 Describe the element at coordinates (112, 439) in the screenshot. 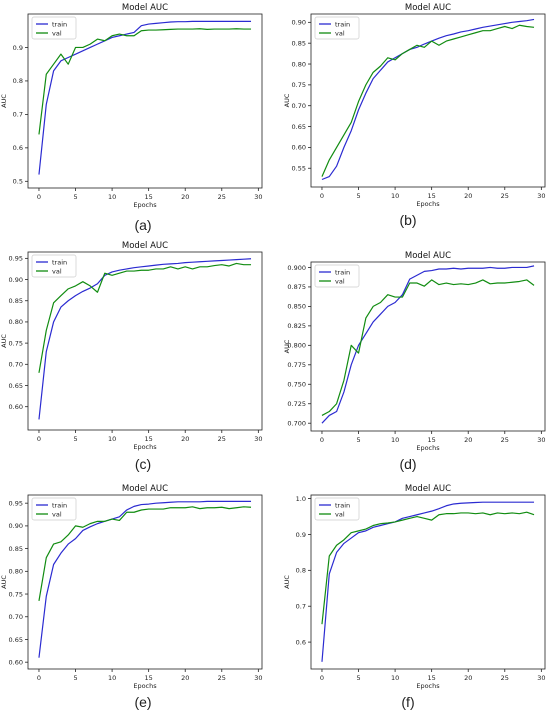

I see `x-tick-label-c-2: 10` at that location.